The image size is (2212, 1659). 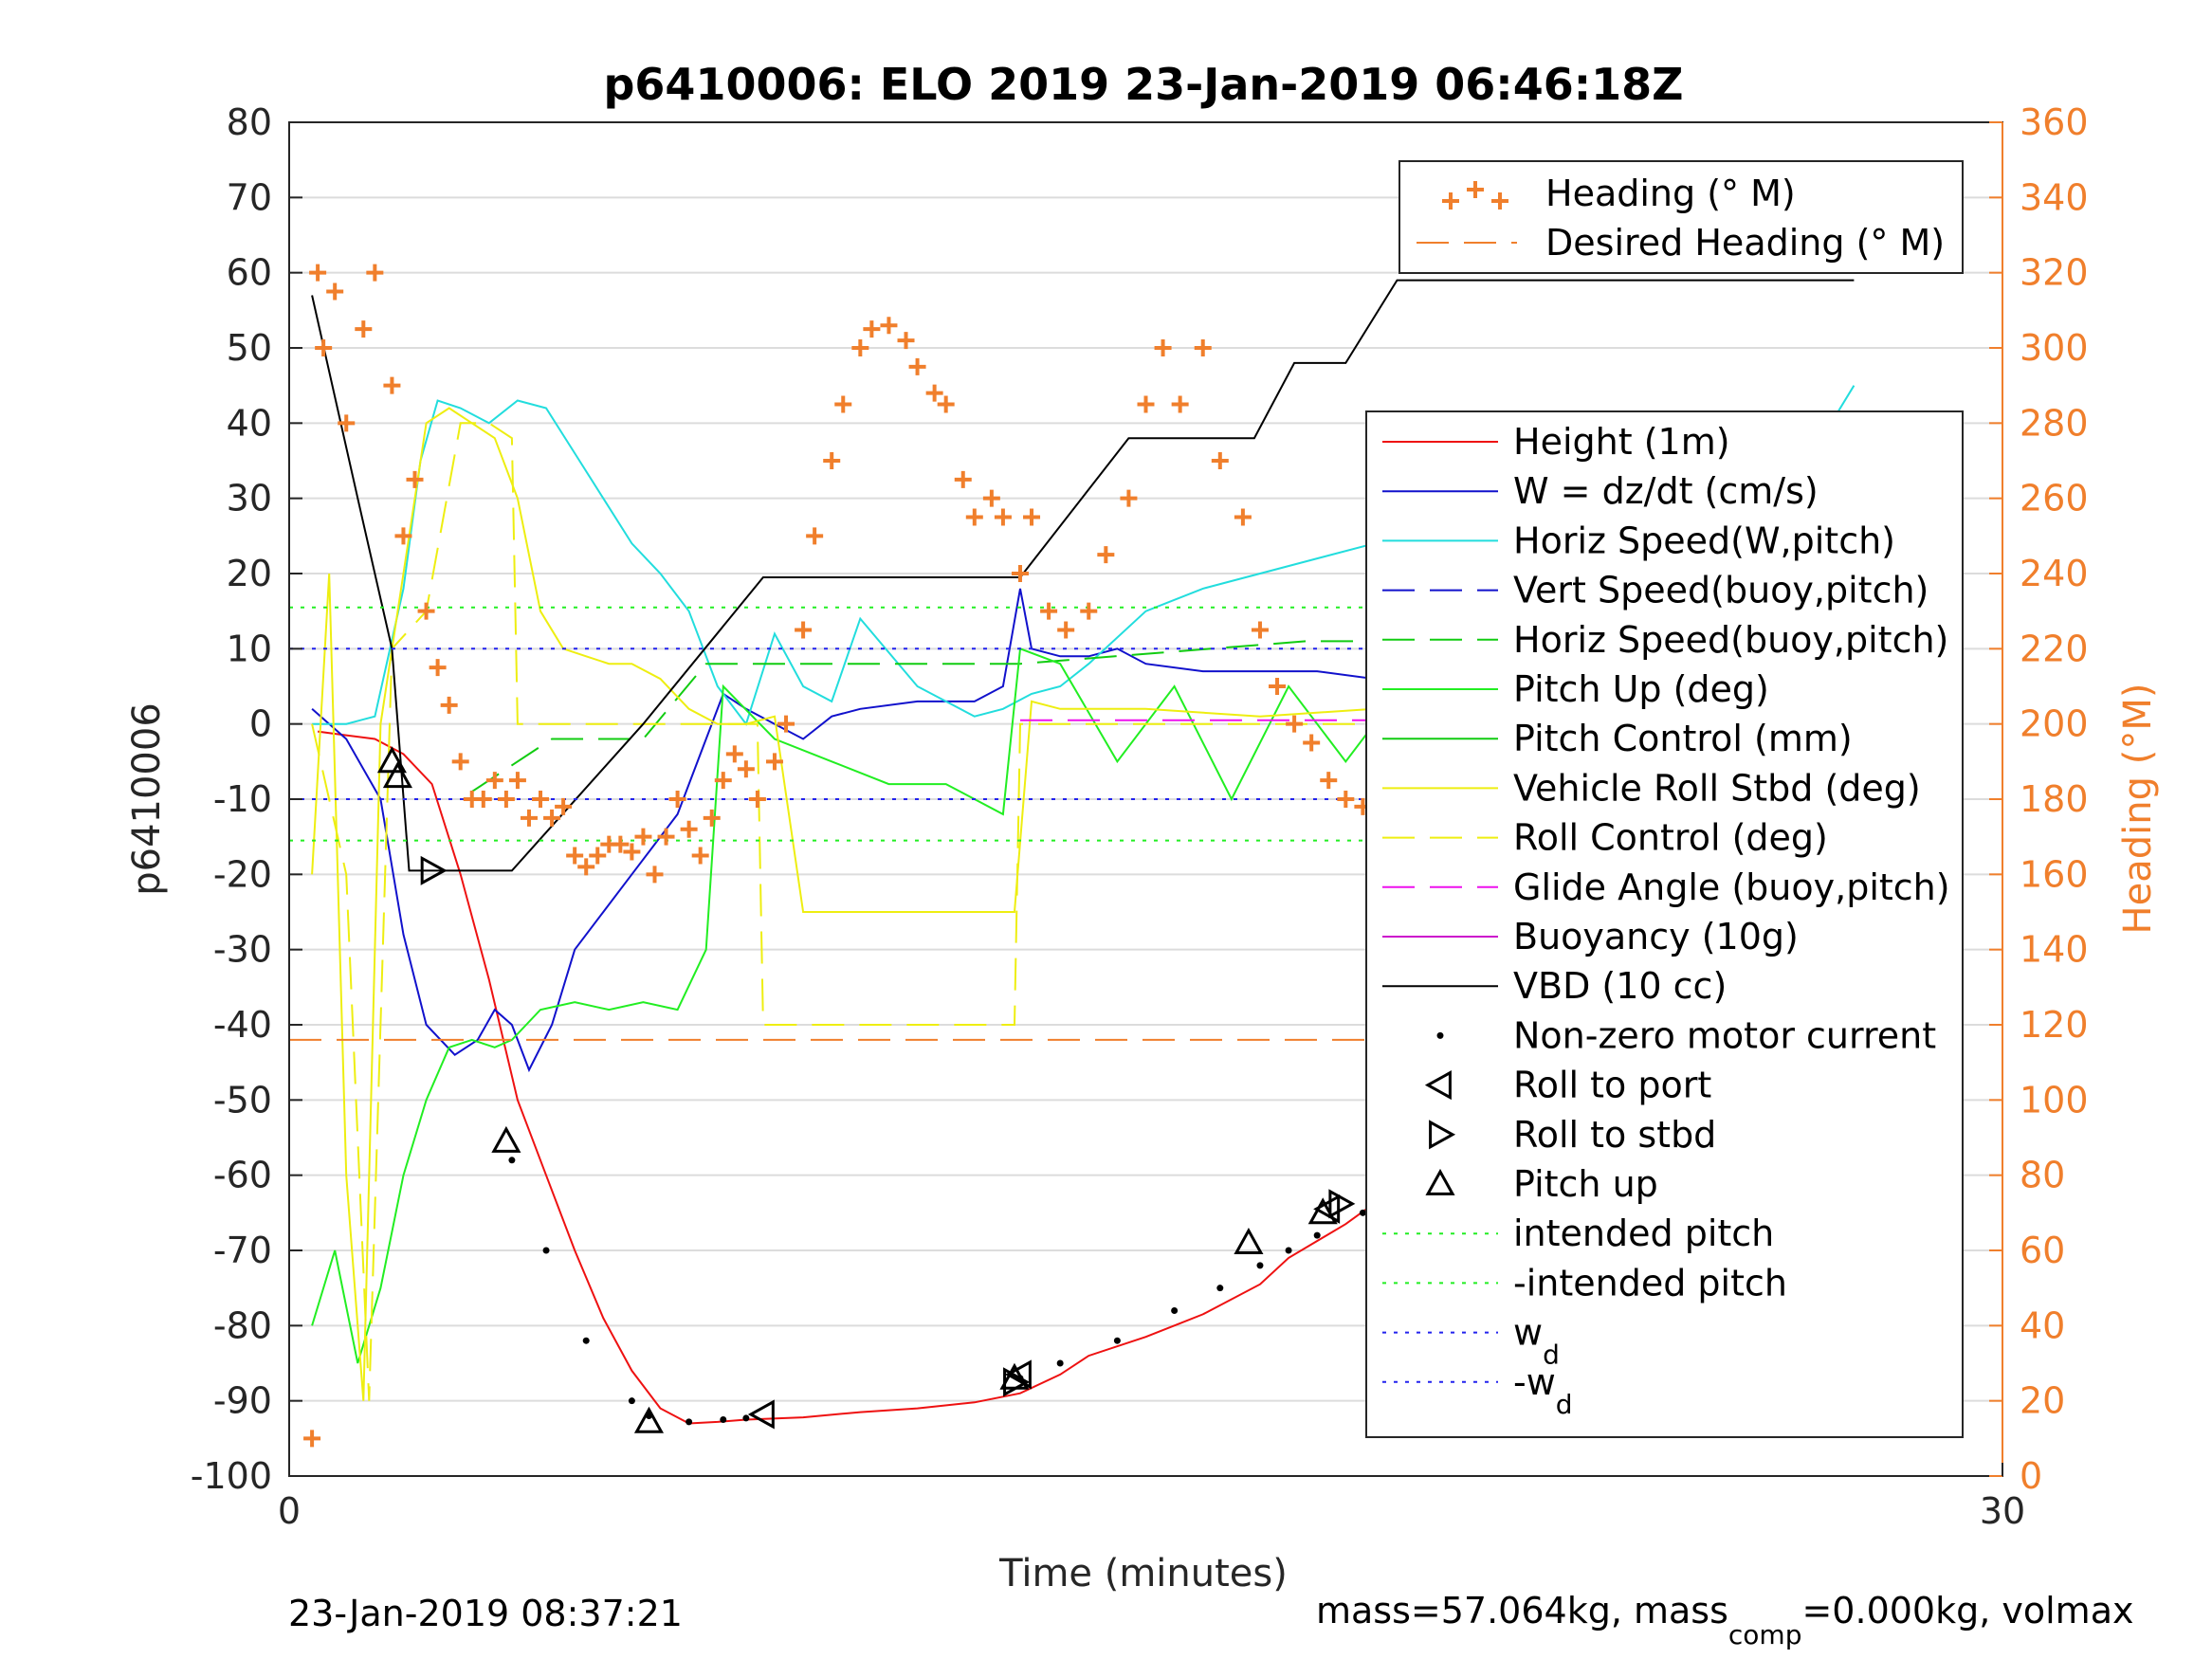 I want to click on legend-heading: Heading (° M) Desired Heading (° M), so click(x=1681, y=217).